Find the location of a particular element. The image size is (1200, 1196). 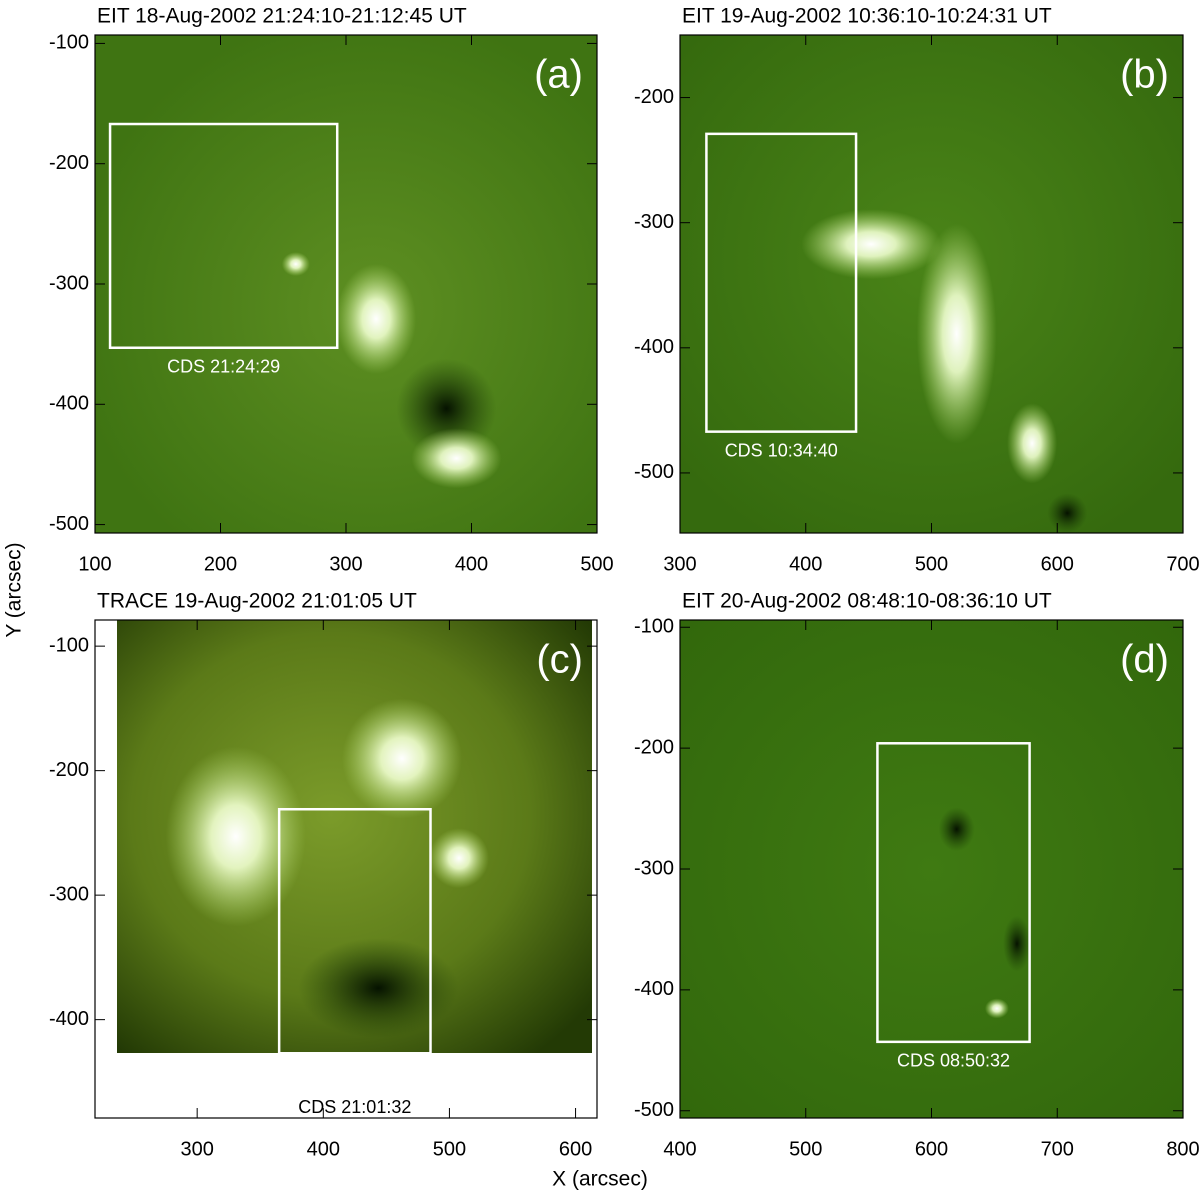

y-axis-label: Y (arcsec) is located at coordinates (14, 589).